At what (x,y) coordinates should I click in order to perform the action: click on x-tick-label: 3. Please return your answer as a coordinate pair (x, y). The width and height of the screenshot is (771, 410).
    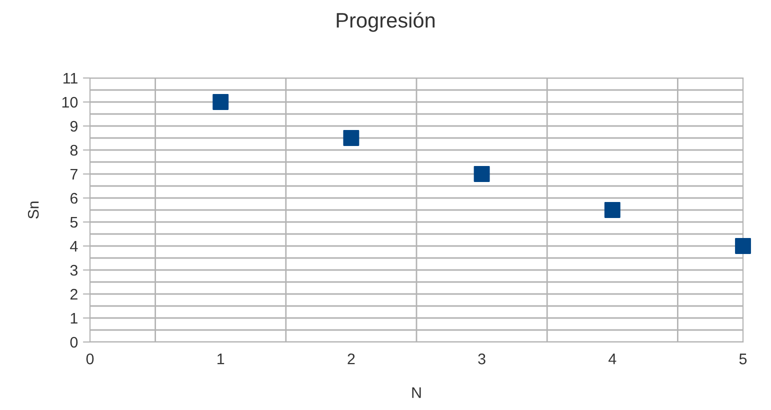
    Looking at the image, I should click on (482, 359).